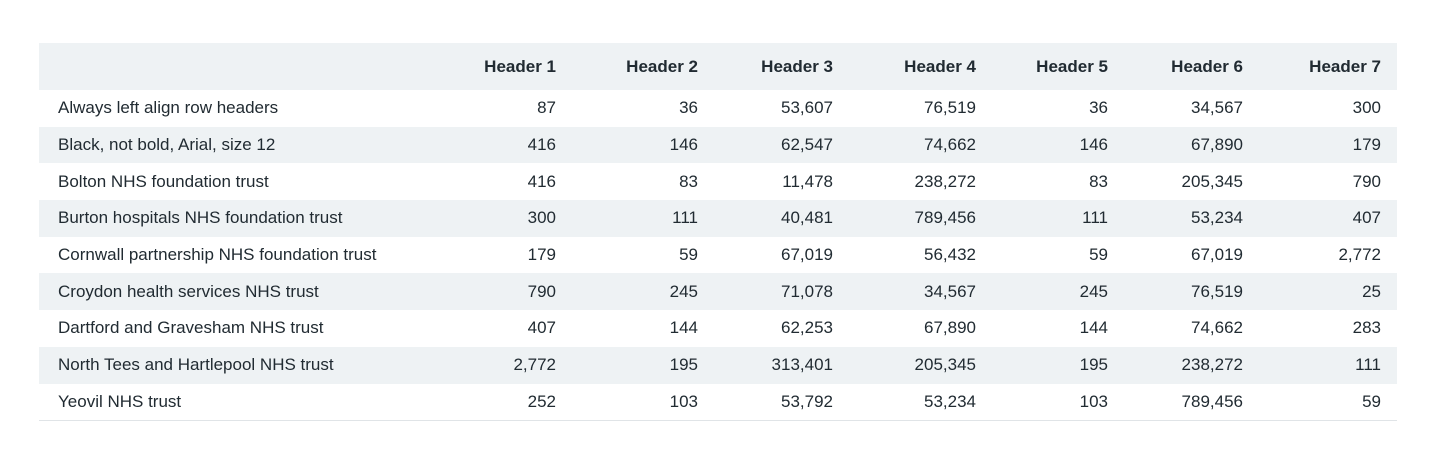 The image size is (1435, 461). I want to click on row-header-cell: Croydon health services NHS trust, so click(248, 292).